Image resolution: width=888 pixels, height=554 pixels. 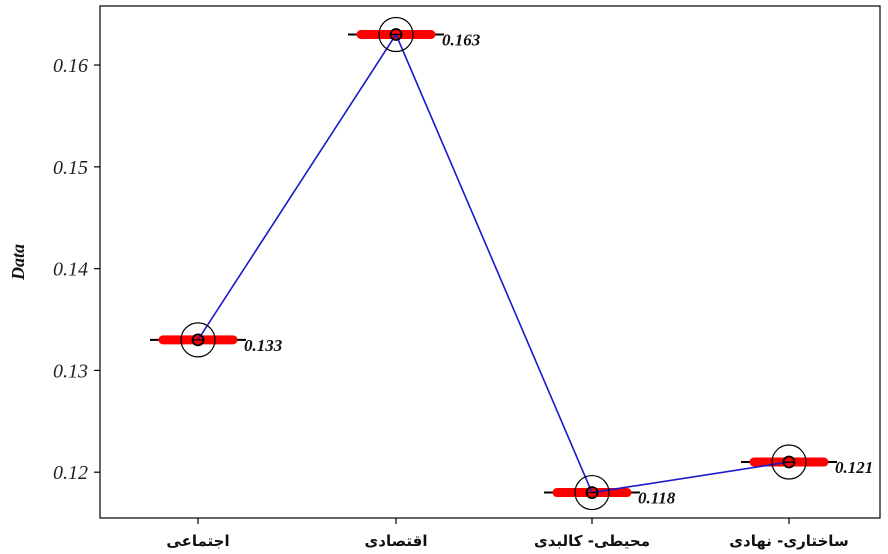 I want to click on data-label: 0.163, so click(x=461, y=40).